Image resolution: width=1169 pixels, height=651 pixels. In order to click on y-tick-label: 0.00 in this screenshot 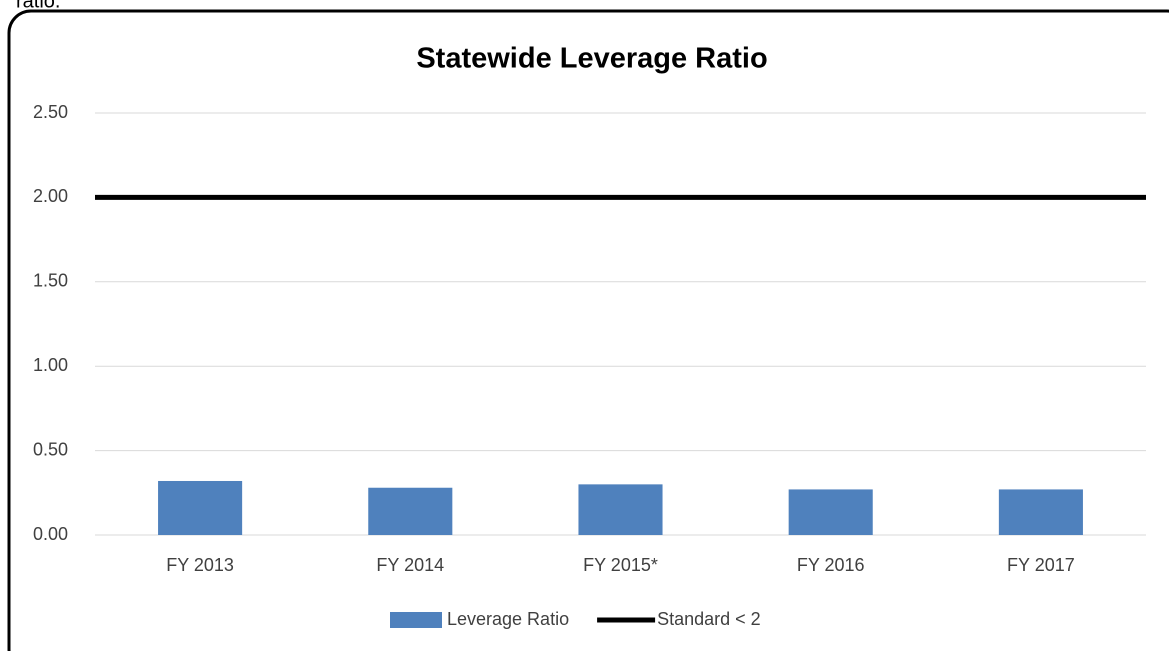, I will do `click(50, 534)`.